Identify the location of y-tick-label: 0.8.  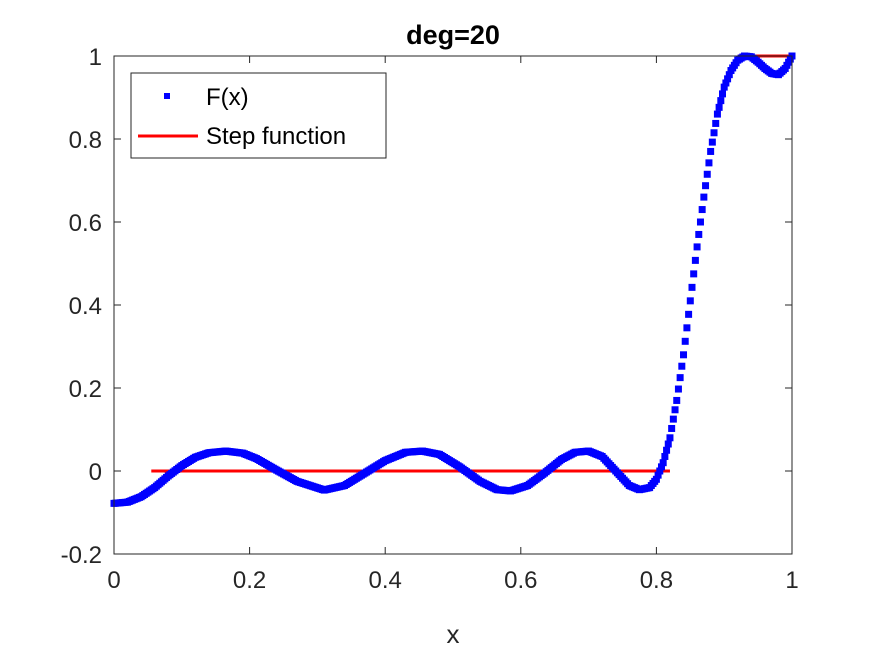
(85, 140).